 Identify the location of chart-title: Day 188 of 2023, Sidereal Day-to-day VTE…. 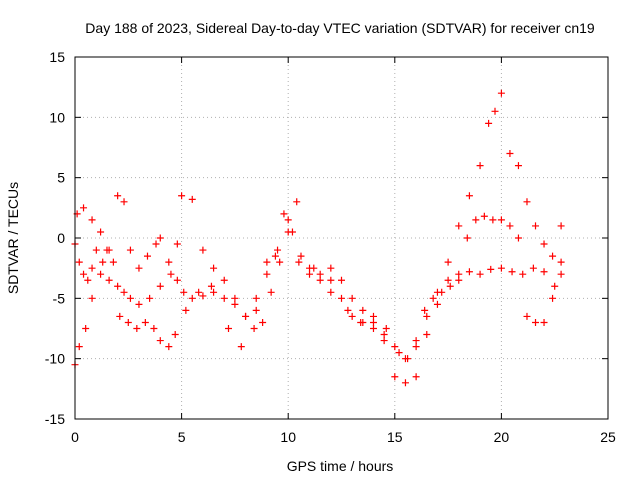
(340, 28).